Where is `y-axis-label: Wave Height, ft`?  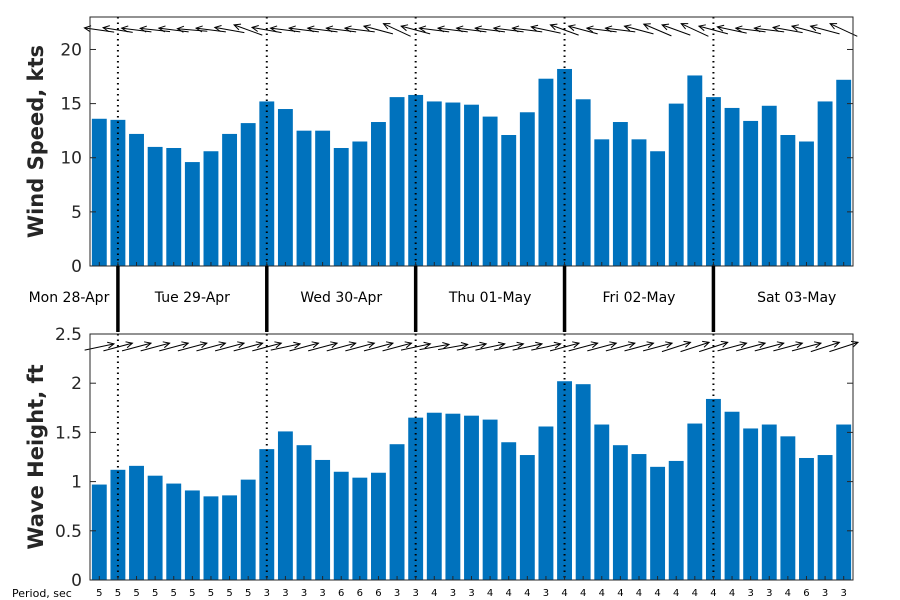 y-axis-label: Wave Height, ft is located at coordinates (36, 456).